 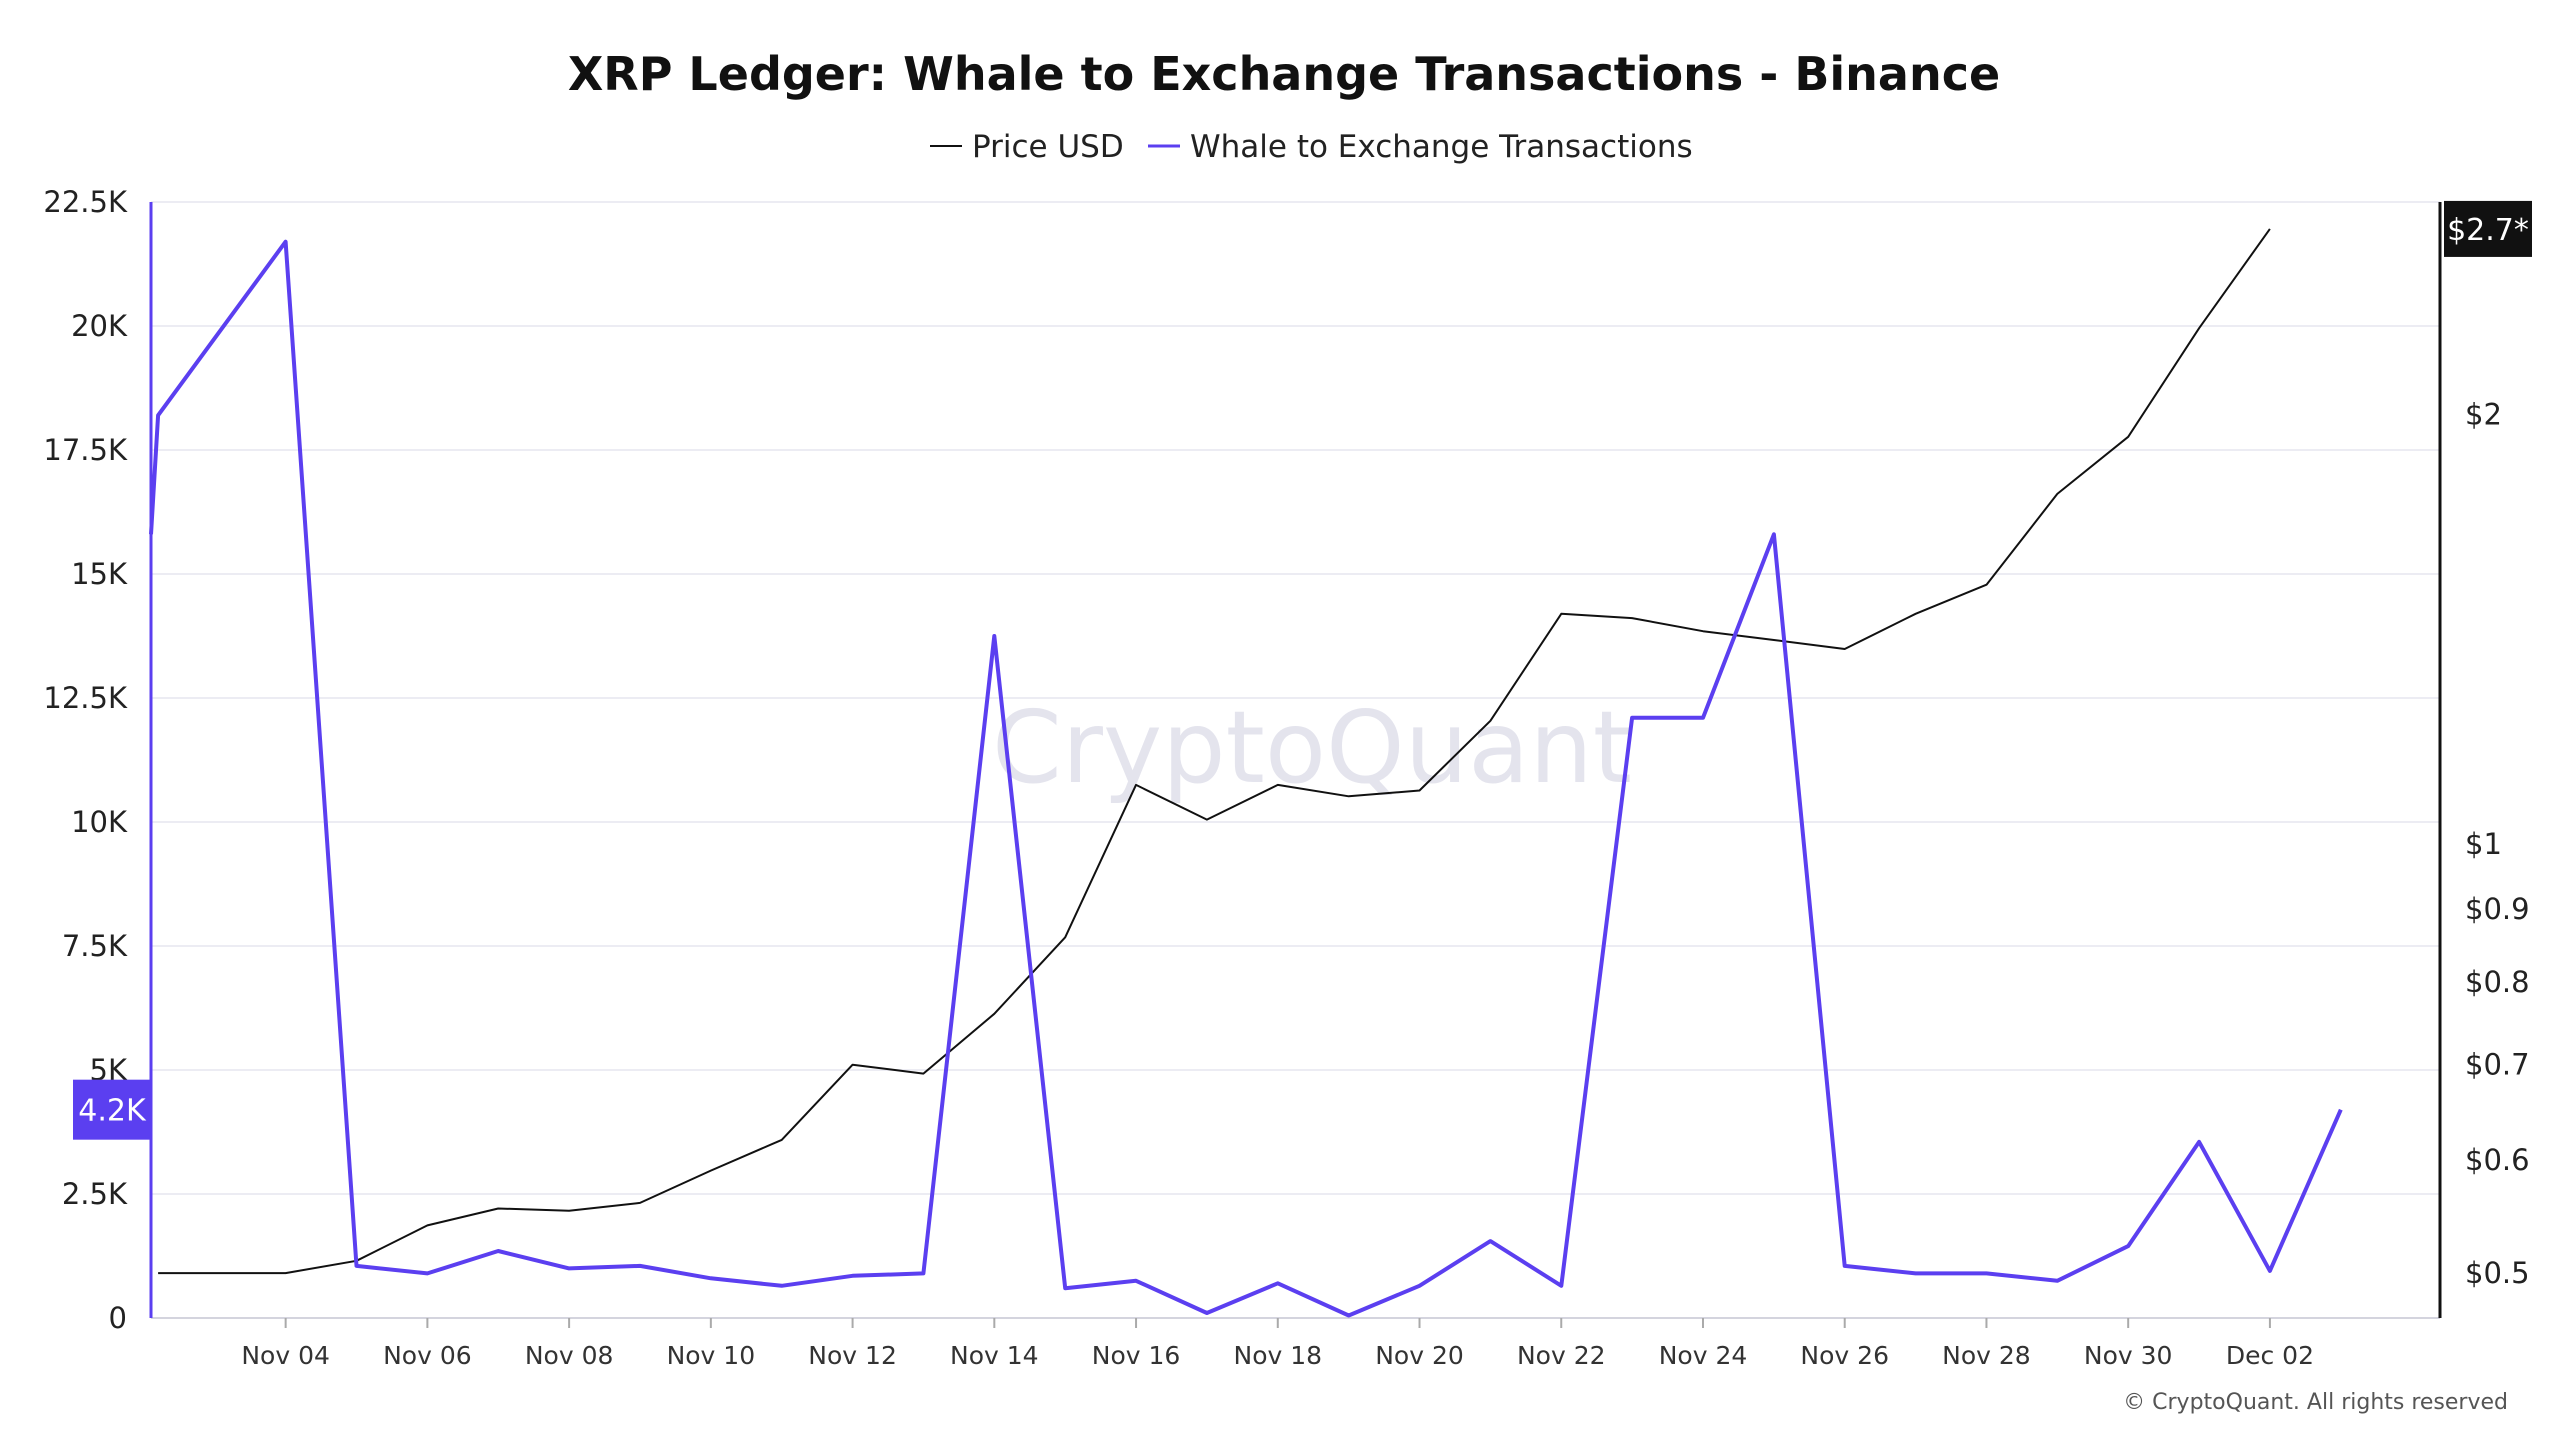 What do you see at coordinates (95, 1194) in the screenshot?
I see `left-y-tick-label: 2.5K` at bounding box center [95, 1194].